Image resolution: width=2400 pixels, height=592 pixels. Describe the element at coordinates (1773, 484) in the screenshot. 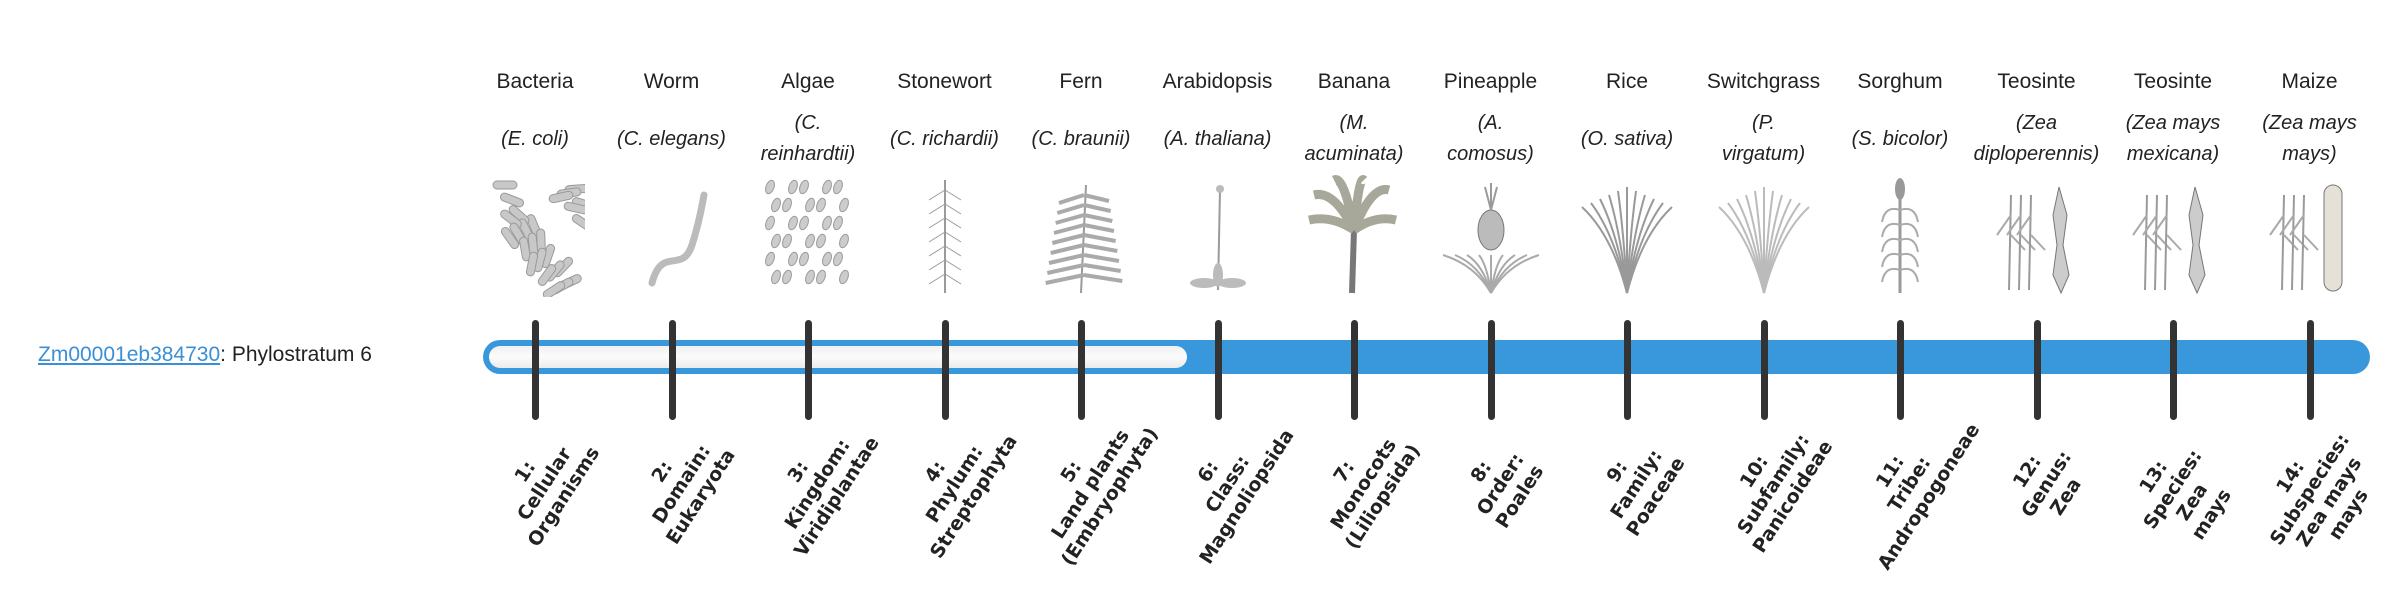

I see `stratum-label: 10: Subfamily: Panicoideae` at that location.